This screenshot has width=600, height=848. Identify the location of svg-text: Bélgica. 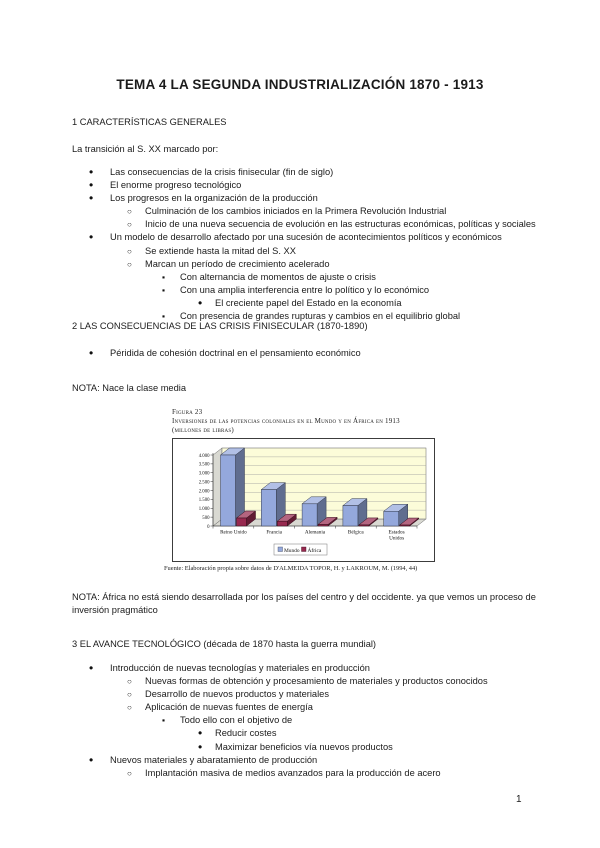
(356, 533).